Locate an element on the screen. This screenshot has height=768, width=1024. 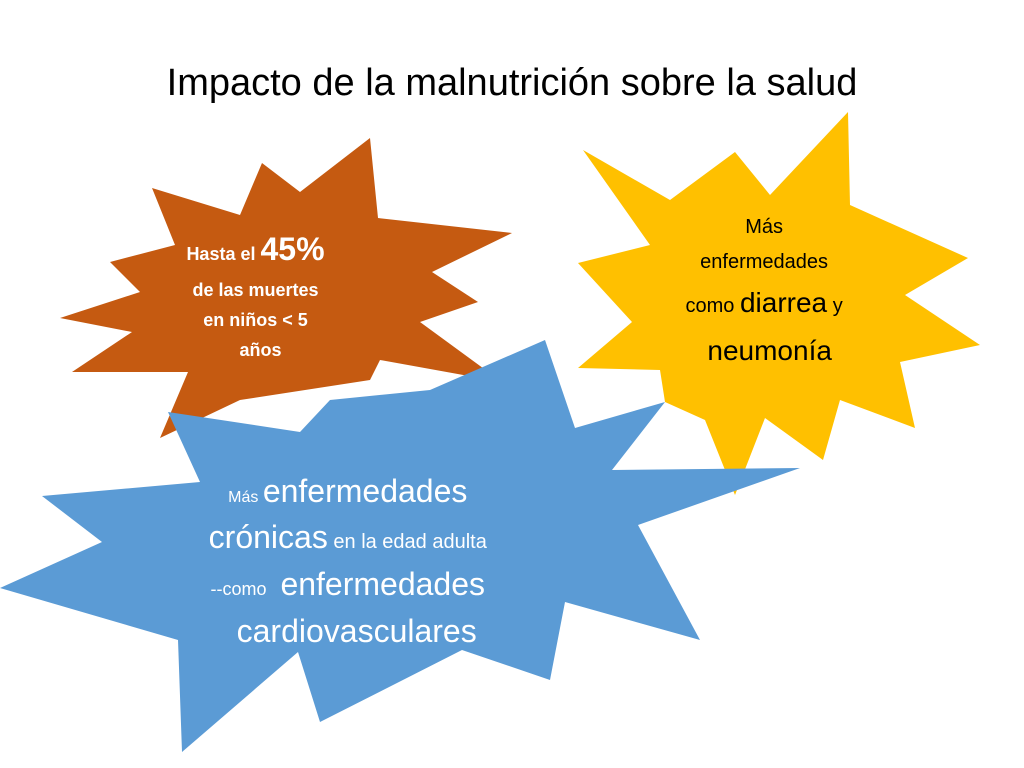
text-line: crónicas en la edad adulta is located at coordinates (348, 537).